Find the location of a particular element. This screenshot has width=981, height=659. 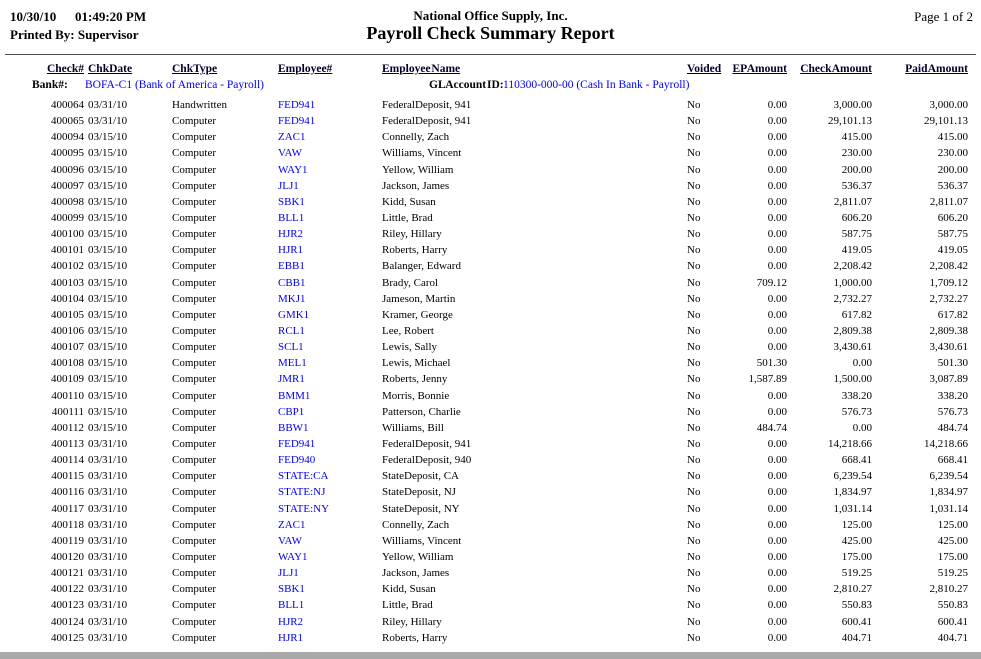

paid-amount-cell: 419.05 is located at coordinates (952, 250).